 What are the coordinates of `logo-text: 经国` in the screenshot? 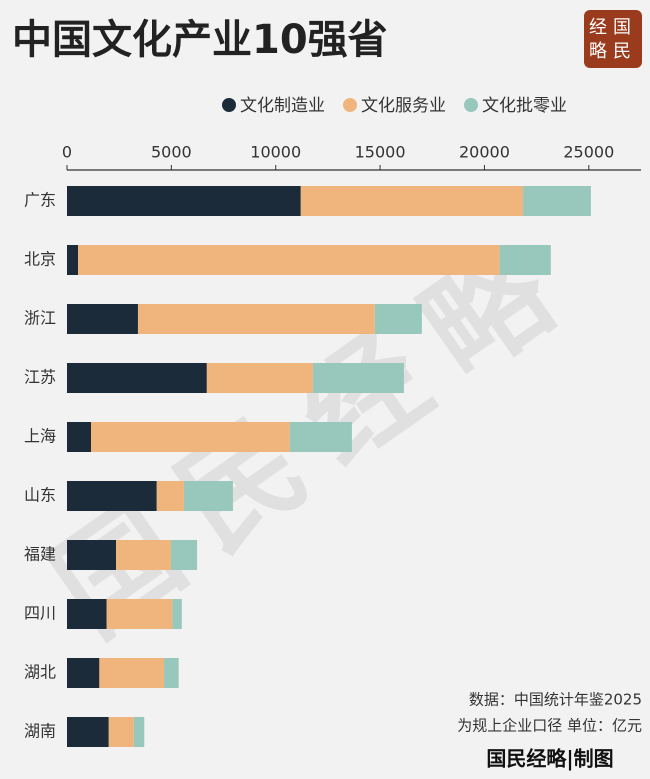 It's located at (613, 27).